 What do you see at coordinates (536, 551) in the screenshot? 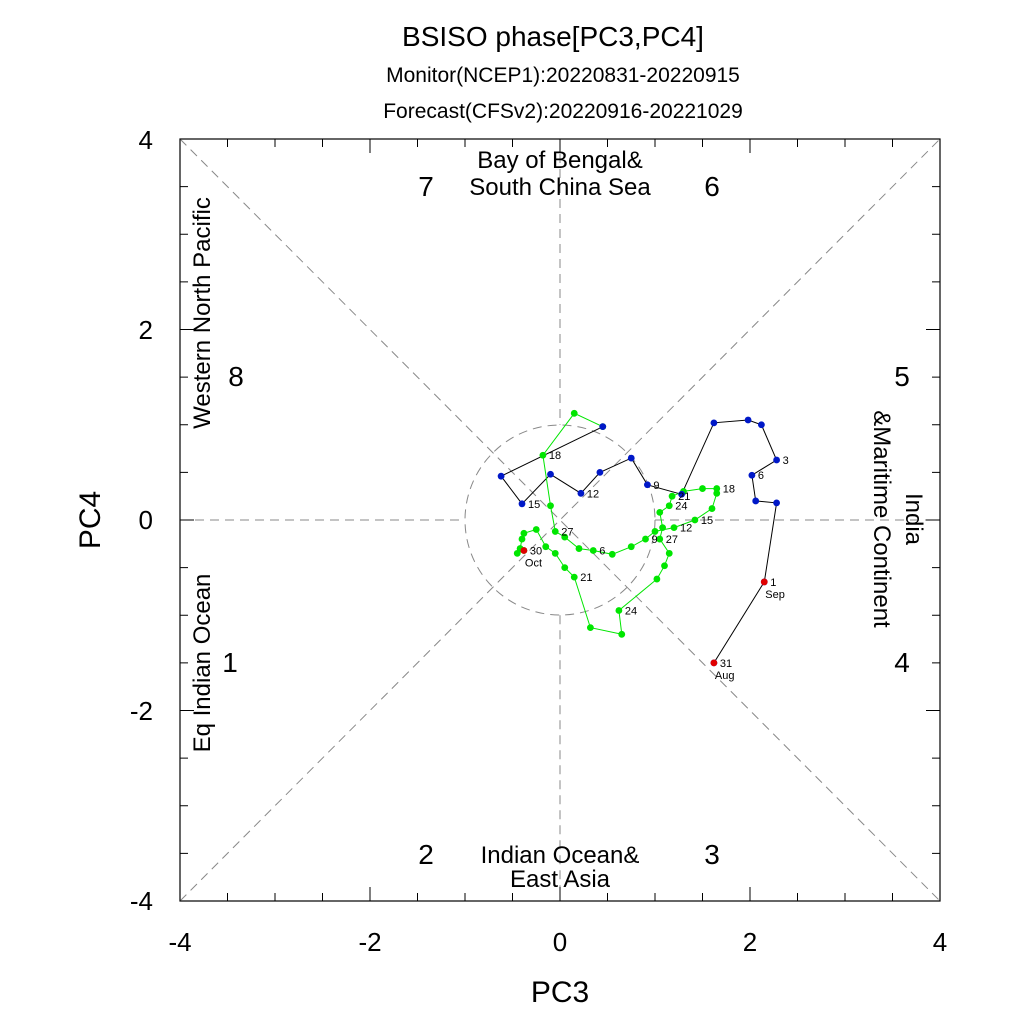
I see `point-label: 30` at bounding box center [536, 551].